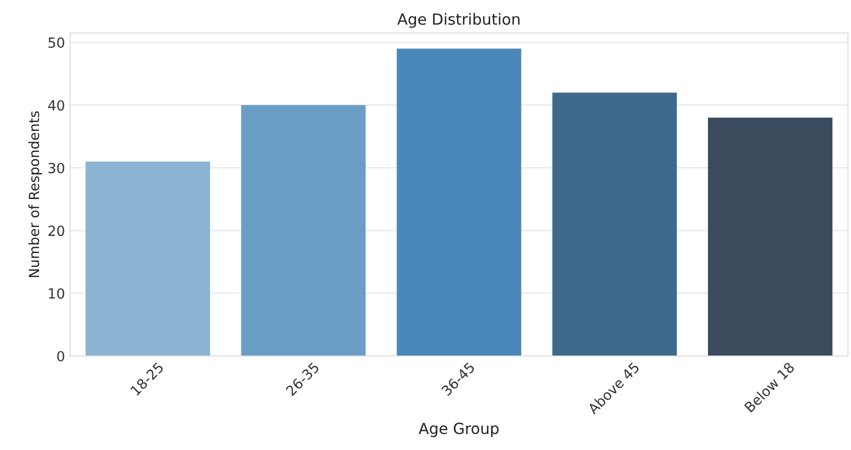 This screenshot has width=851, height=450. I want to click on x-axis-title: Age Group, so click(458, 430).